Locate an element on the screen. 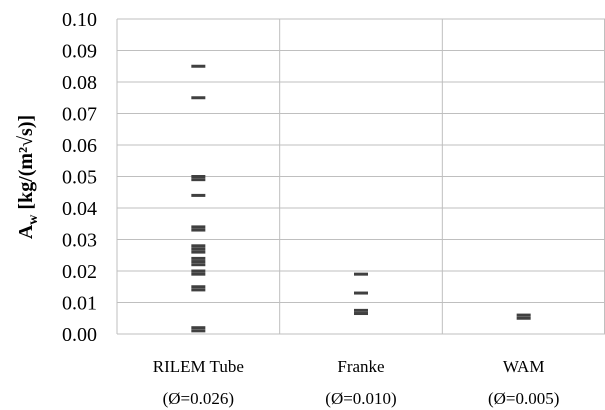 This screenshot has height=410, width=605. y-tick-label: 0.07 is located at coordinates (79, 115).